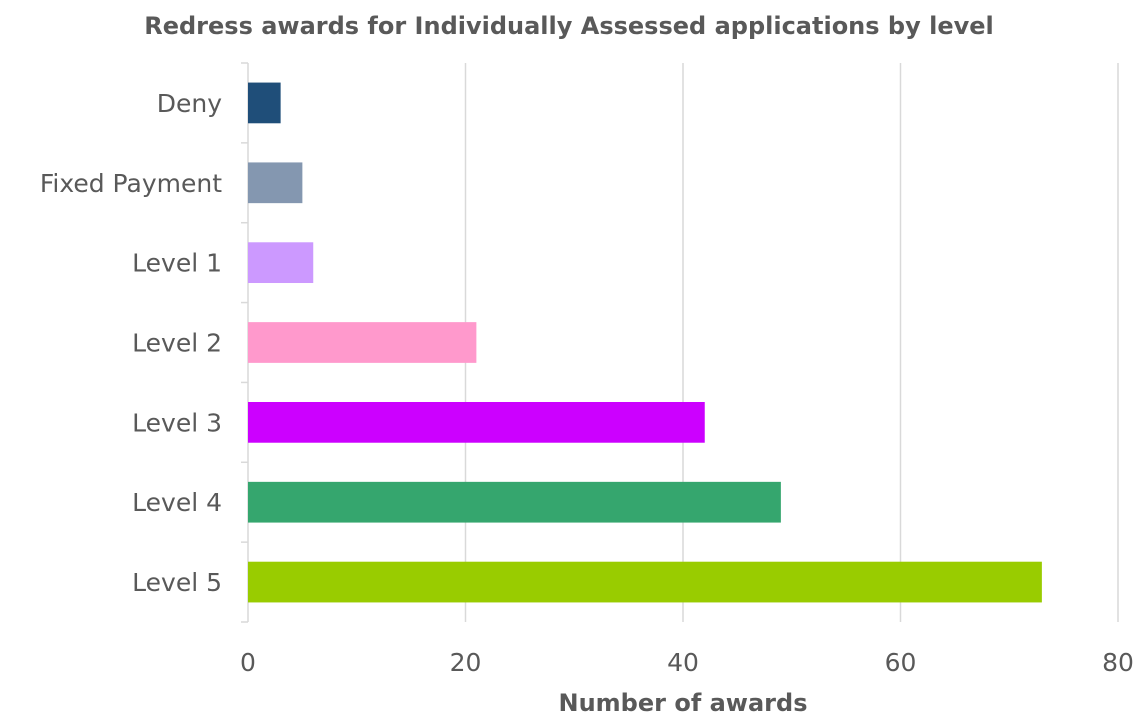 The height and width of the screenshot is (715, 1138). I want to click on category-label: Deny, so click(189, 103).